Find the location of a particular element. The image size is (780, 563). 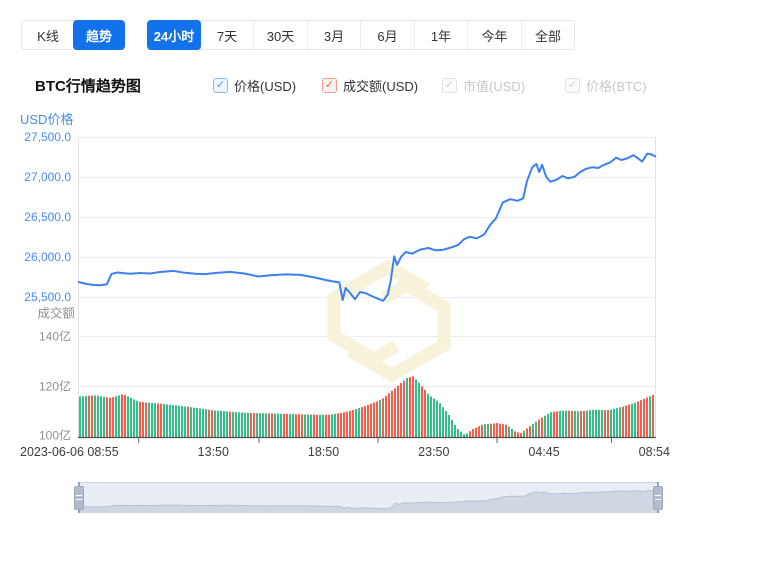

tab-range-ytd: 今年 is located at coordinates (494, 35).